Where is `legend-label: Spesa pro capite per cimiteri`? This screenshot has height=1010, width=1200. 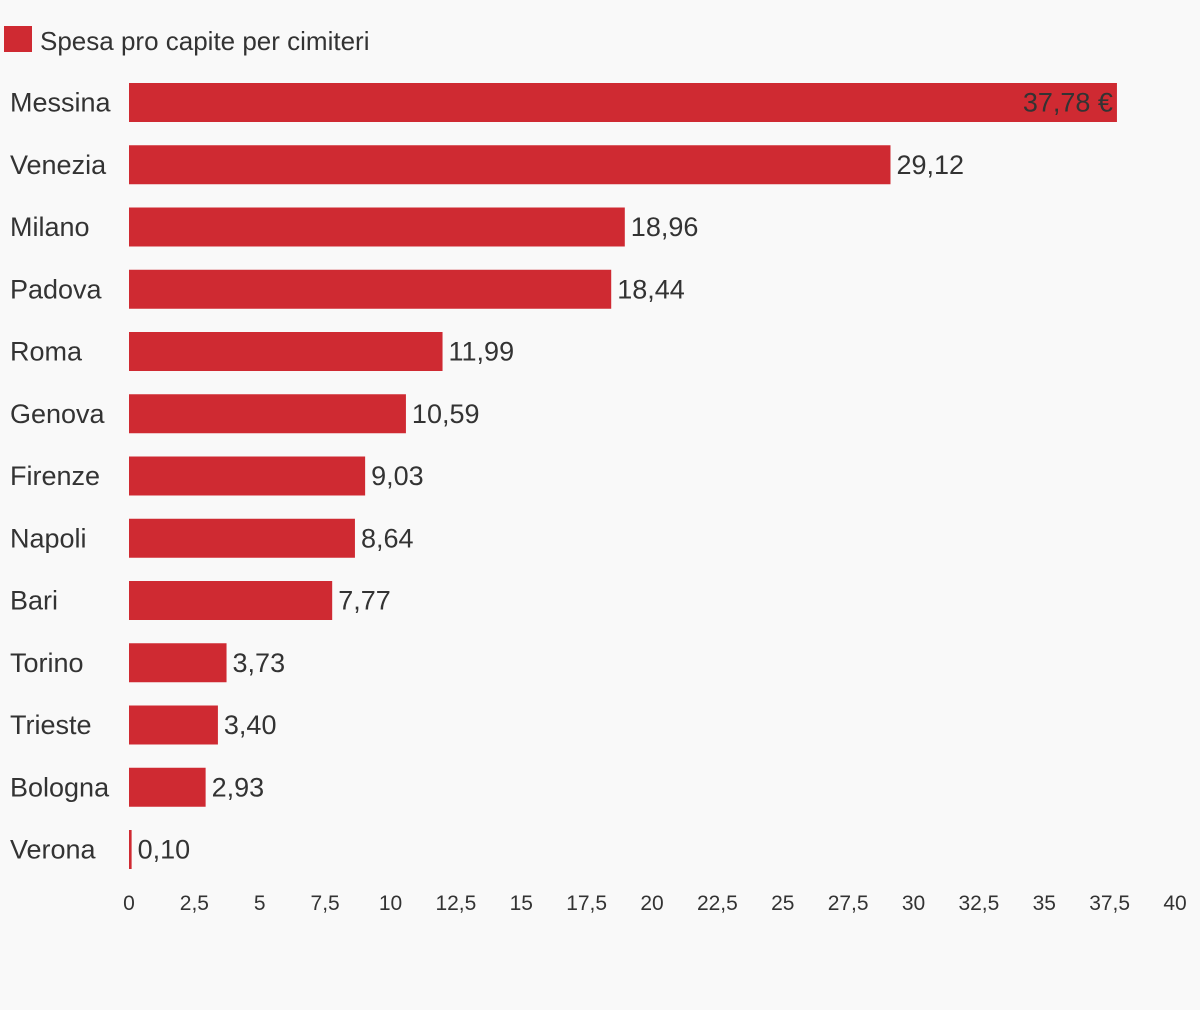 legend-label: Spesa pro capite per cimiteri is located at coordinates (204, 41).